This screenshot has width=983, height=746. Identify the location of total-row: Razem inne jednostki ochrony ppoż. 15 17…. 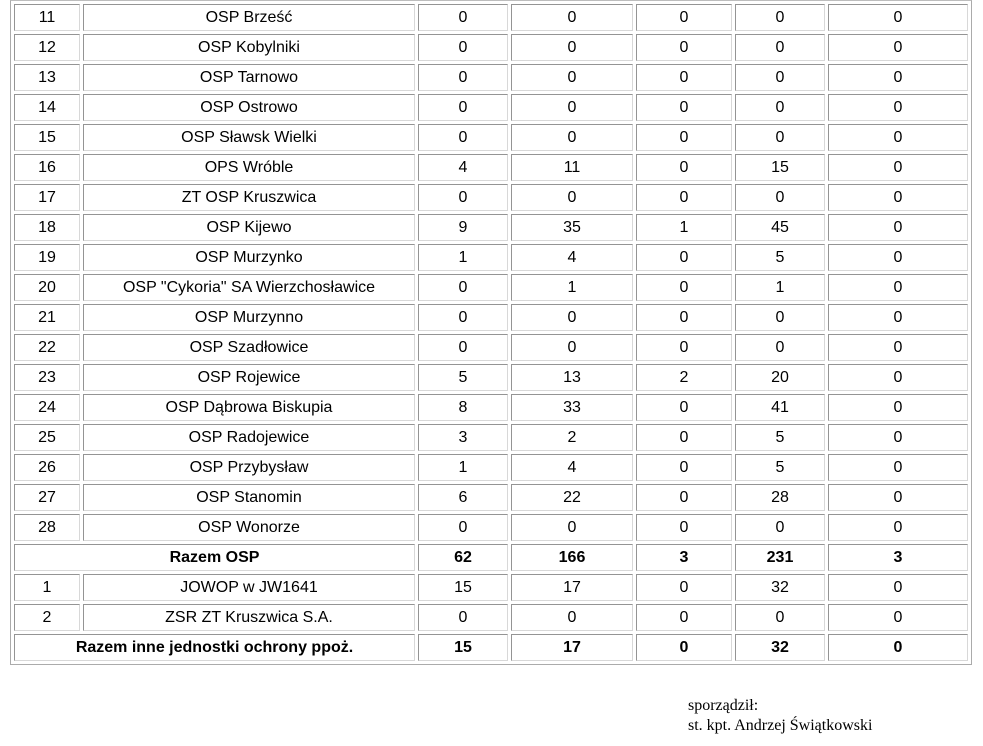
(491, 647).